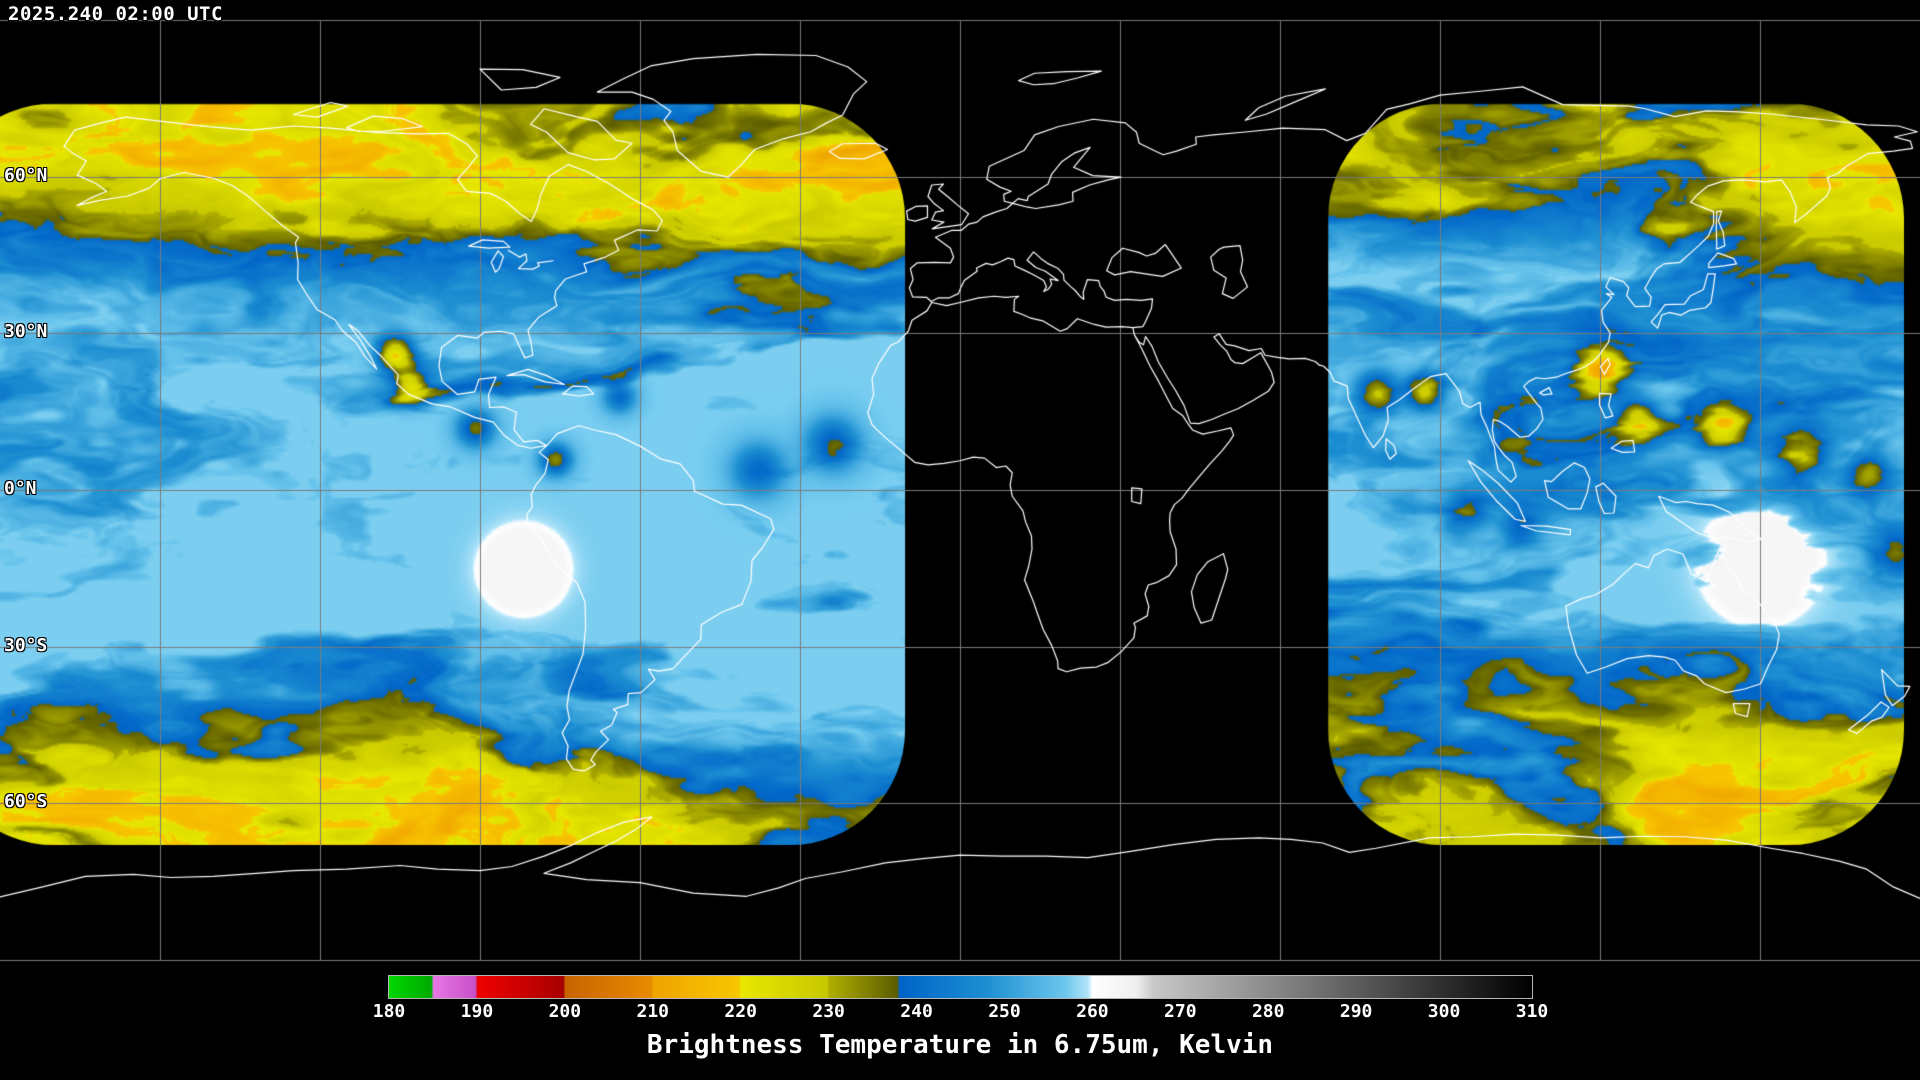  What do you see at coordinates (1092, 1011) in the screenshot?
I see `colorbar-tick-label: 260` at bounding box center [1092, 1011].